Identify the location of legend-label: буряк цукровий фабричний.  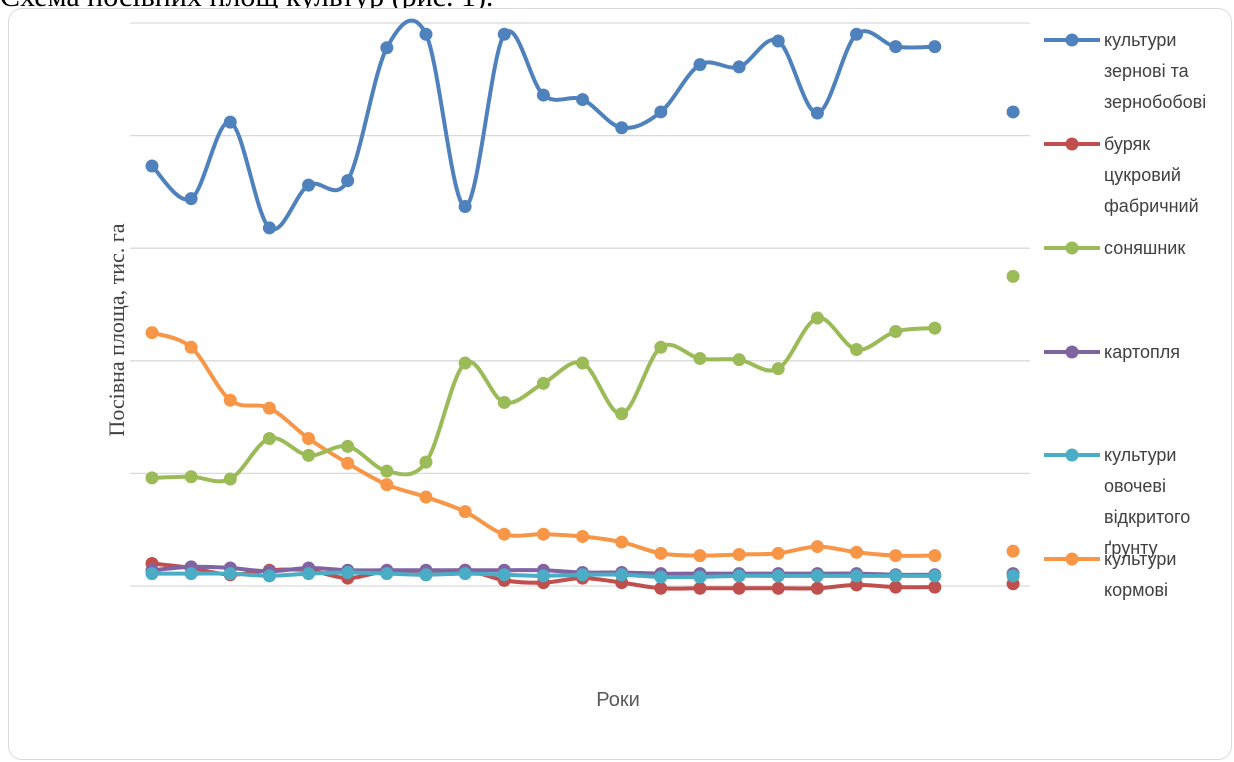
(1151, 175).